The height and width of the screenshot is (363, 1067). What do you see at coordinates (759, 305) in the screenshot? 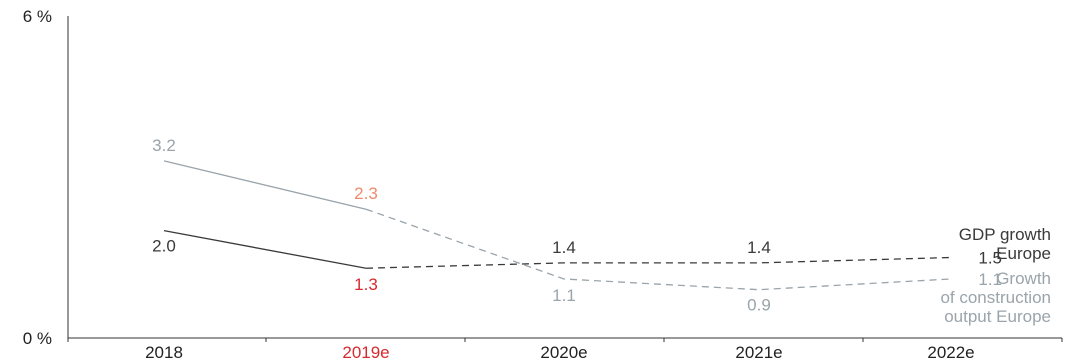
I see `data-label: 0.9` at bounding box center [759, 305].